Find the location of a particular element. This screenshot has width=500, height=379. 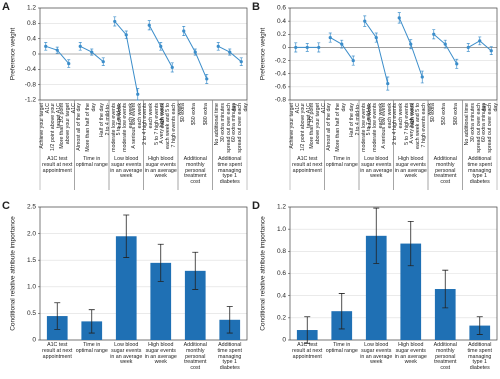

y-tick-label: 2.0 is located at coordinates (31, 233).